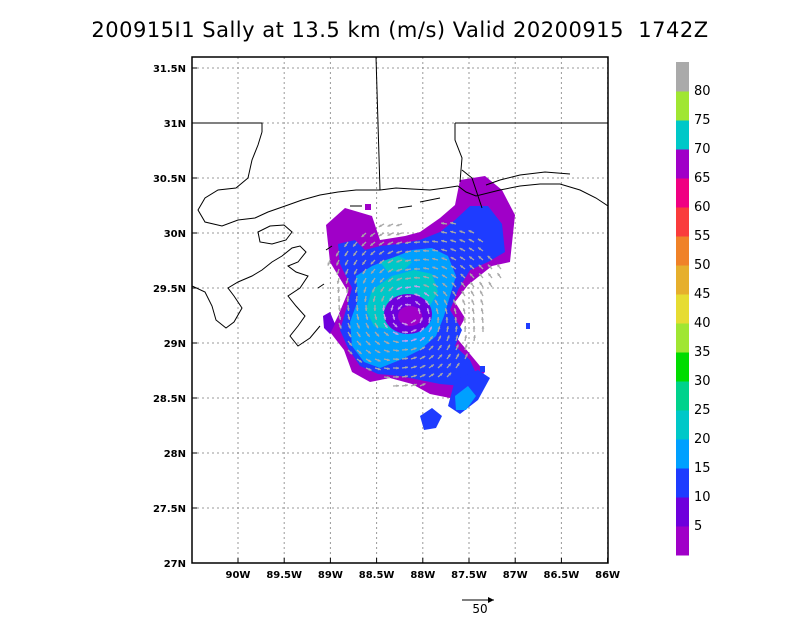  I want to click on mobile-bay, so click(532, 189).